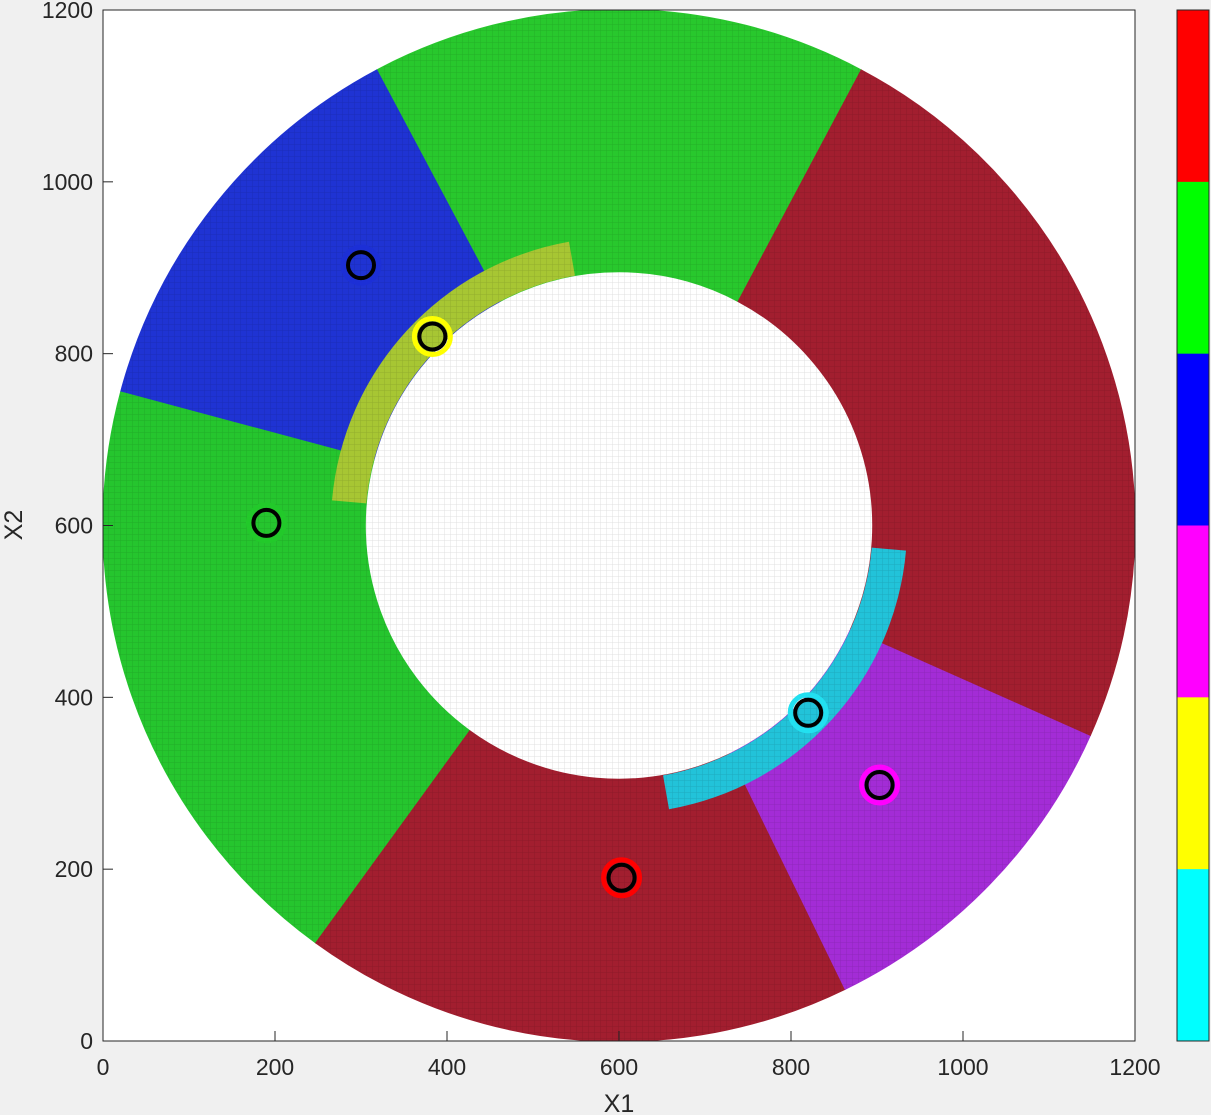 Image resolution: width=1211 pixels, height=1115 pixels. Describe the element at coordinates (103, 1067) in the screenshot. I see `x-tick-label-0: 0` at that location.